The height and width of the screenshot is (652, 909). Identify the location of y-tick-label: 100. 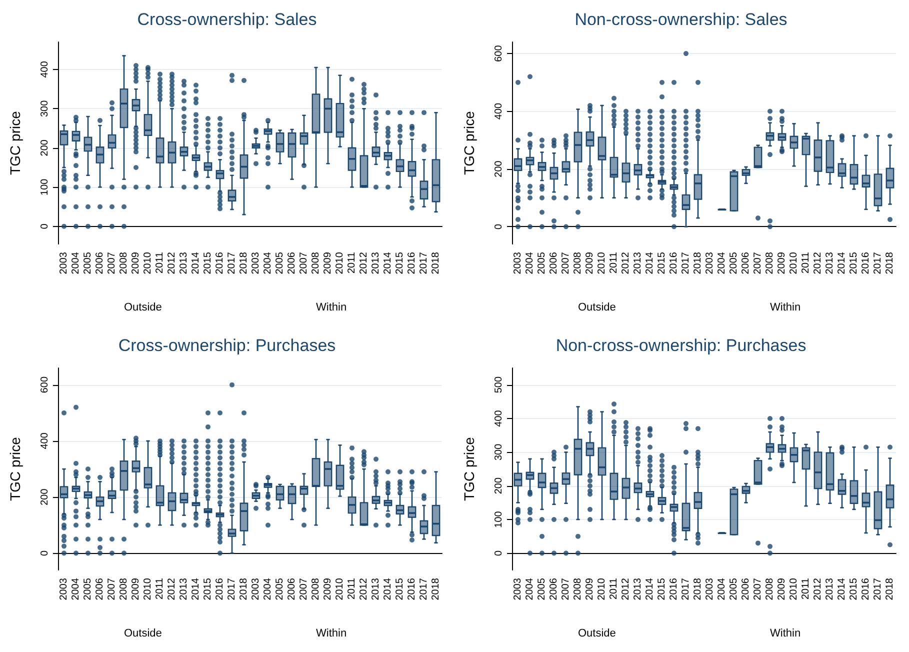
(45, 187).